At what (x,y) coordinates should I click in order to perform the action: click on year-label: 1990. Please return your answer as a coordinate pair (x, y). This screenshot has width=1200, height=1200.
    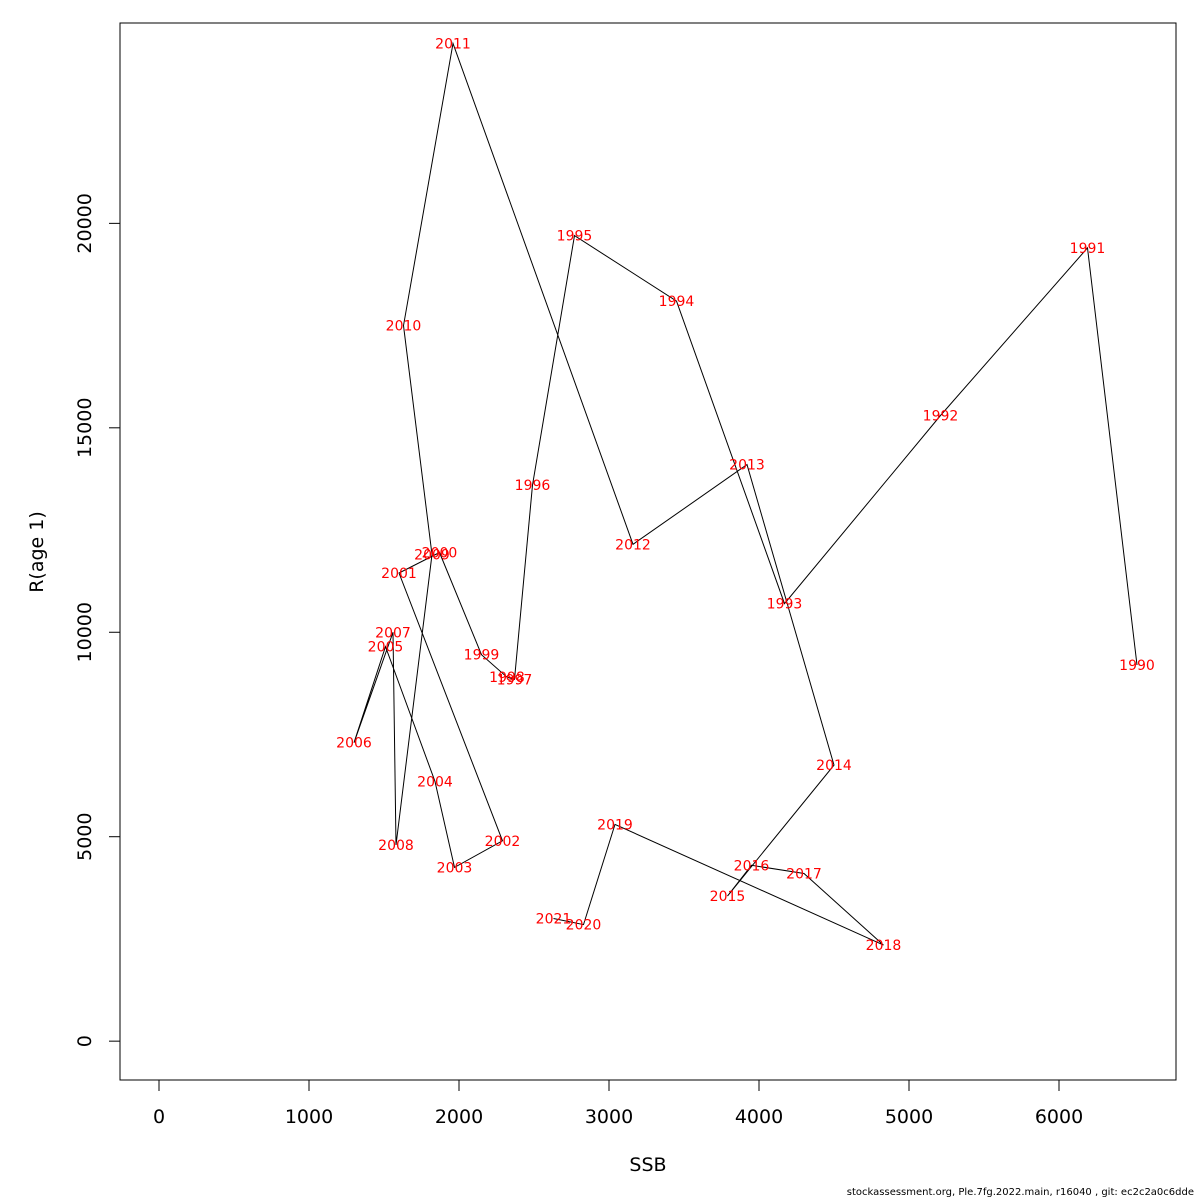
    Looking at the image, I should click on (1137, 666).